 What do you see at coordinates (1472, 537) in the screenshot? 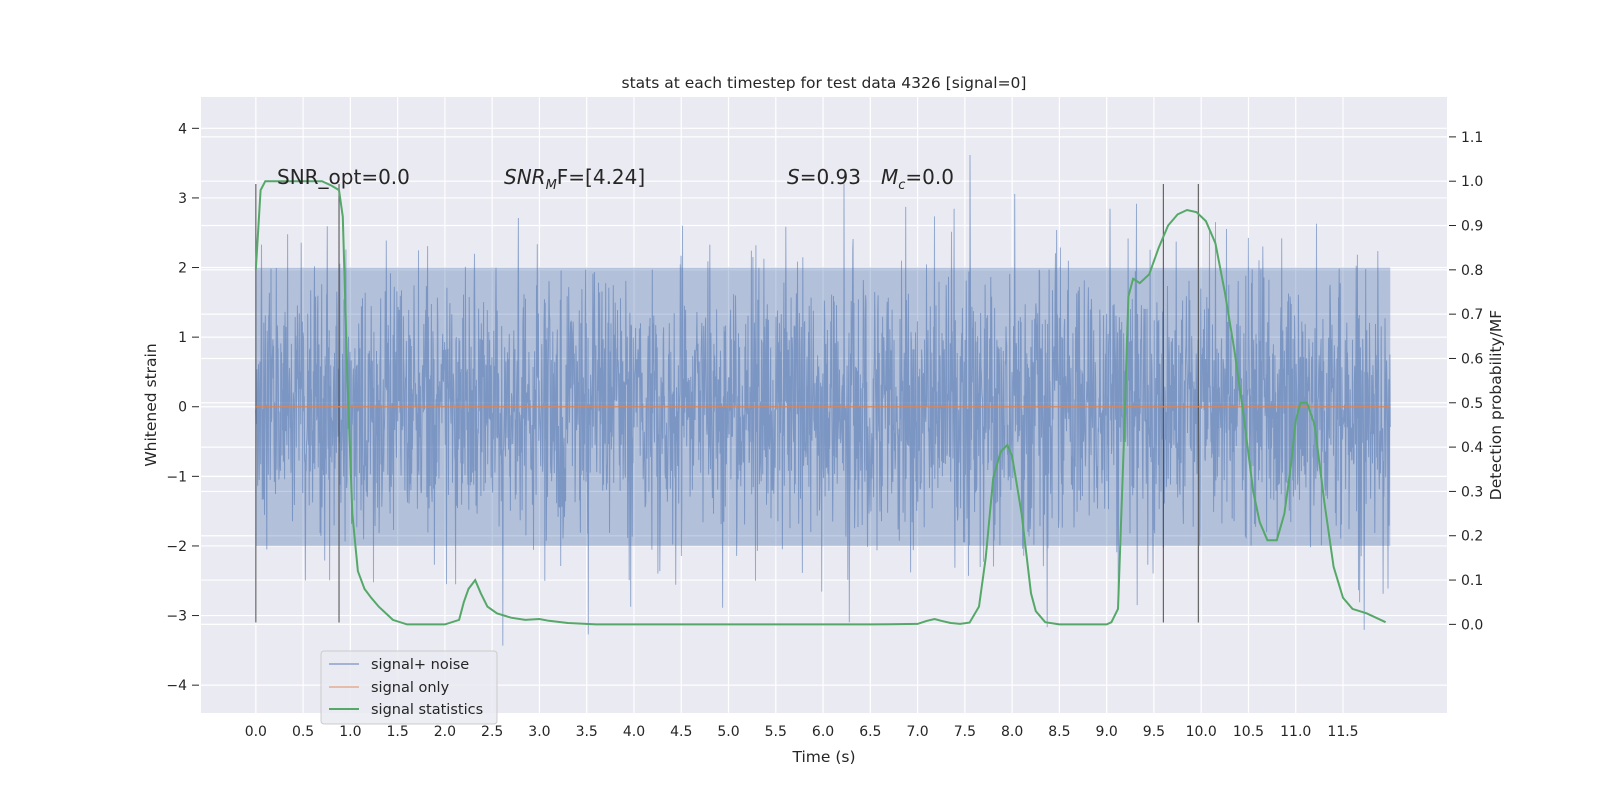
I see `y2-tick-label: 0.2` at bounding box center [1472, 537].